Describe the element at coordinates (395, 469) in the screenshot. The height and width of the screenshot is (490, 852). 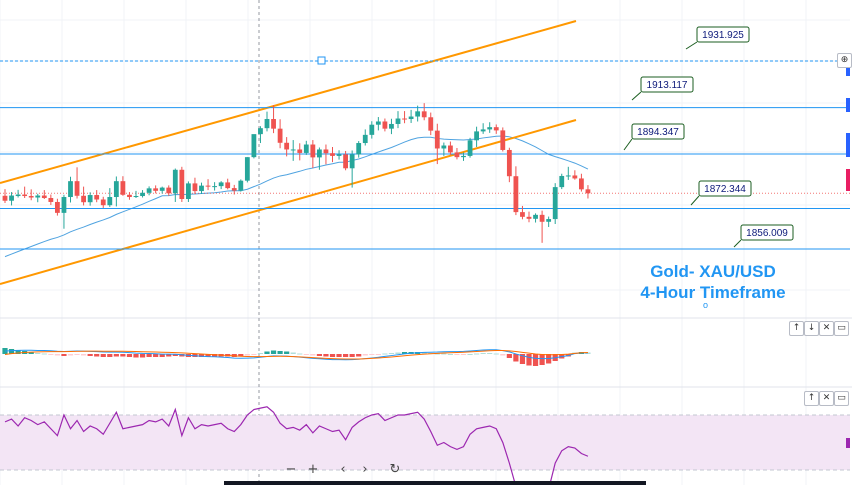
I see `reset-chart-button: ↻` at that location.